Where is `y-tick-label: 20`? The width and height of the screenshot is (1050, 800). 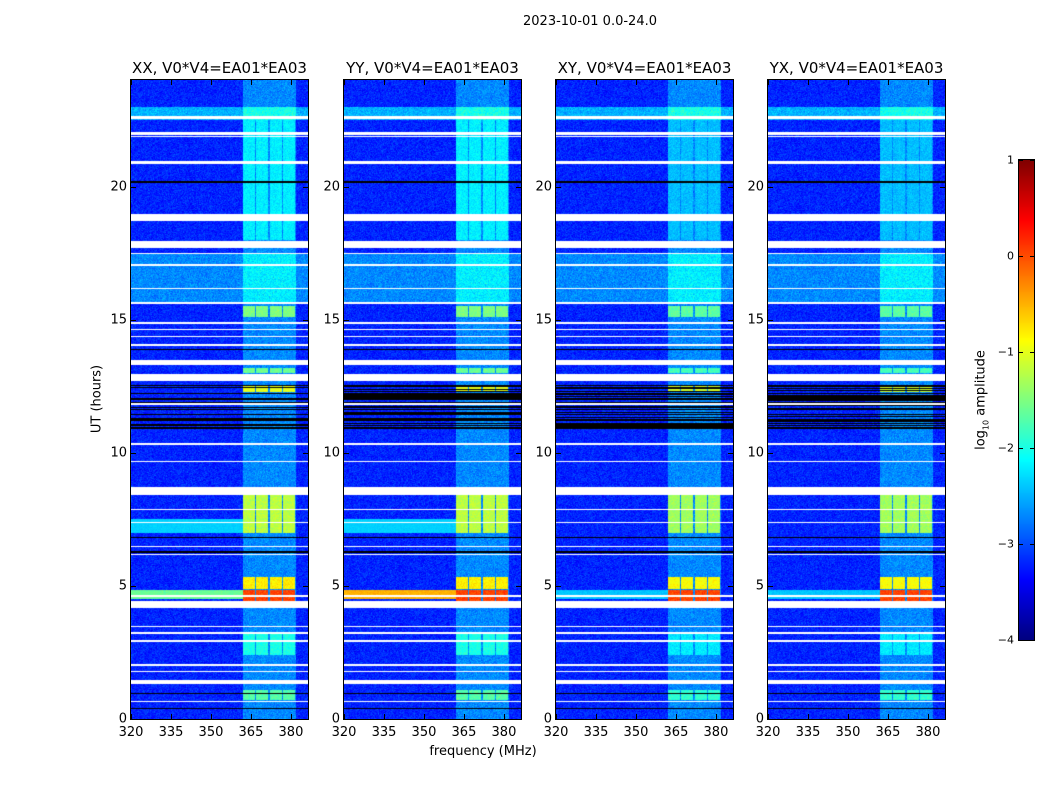 y-tick-label: 20 is located at coordinates (118, 186).